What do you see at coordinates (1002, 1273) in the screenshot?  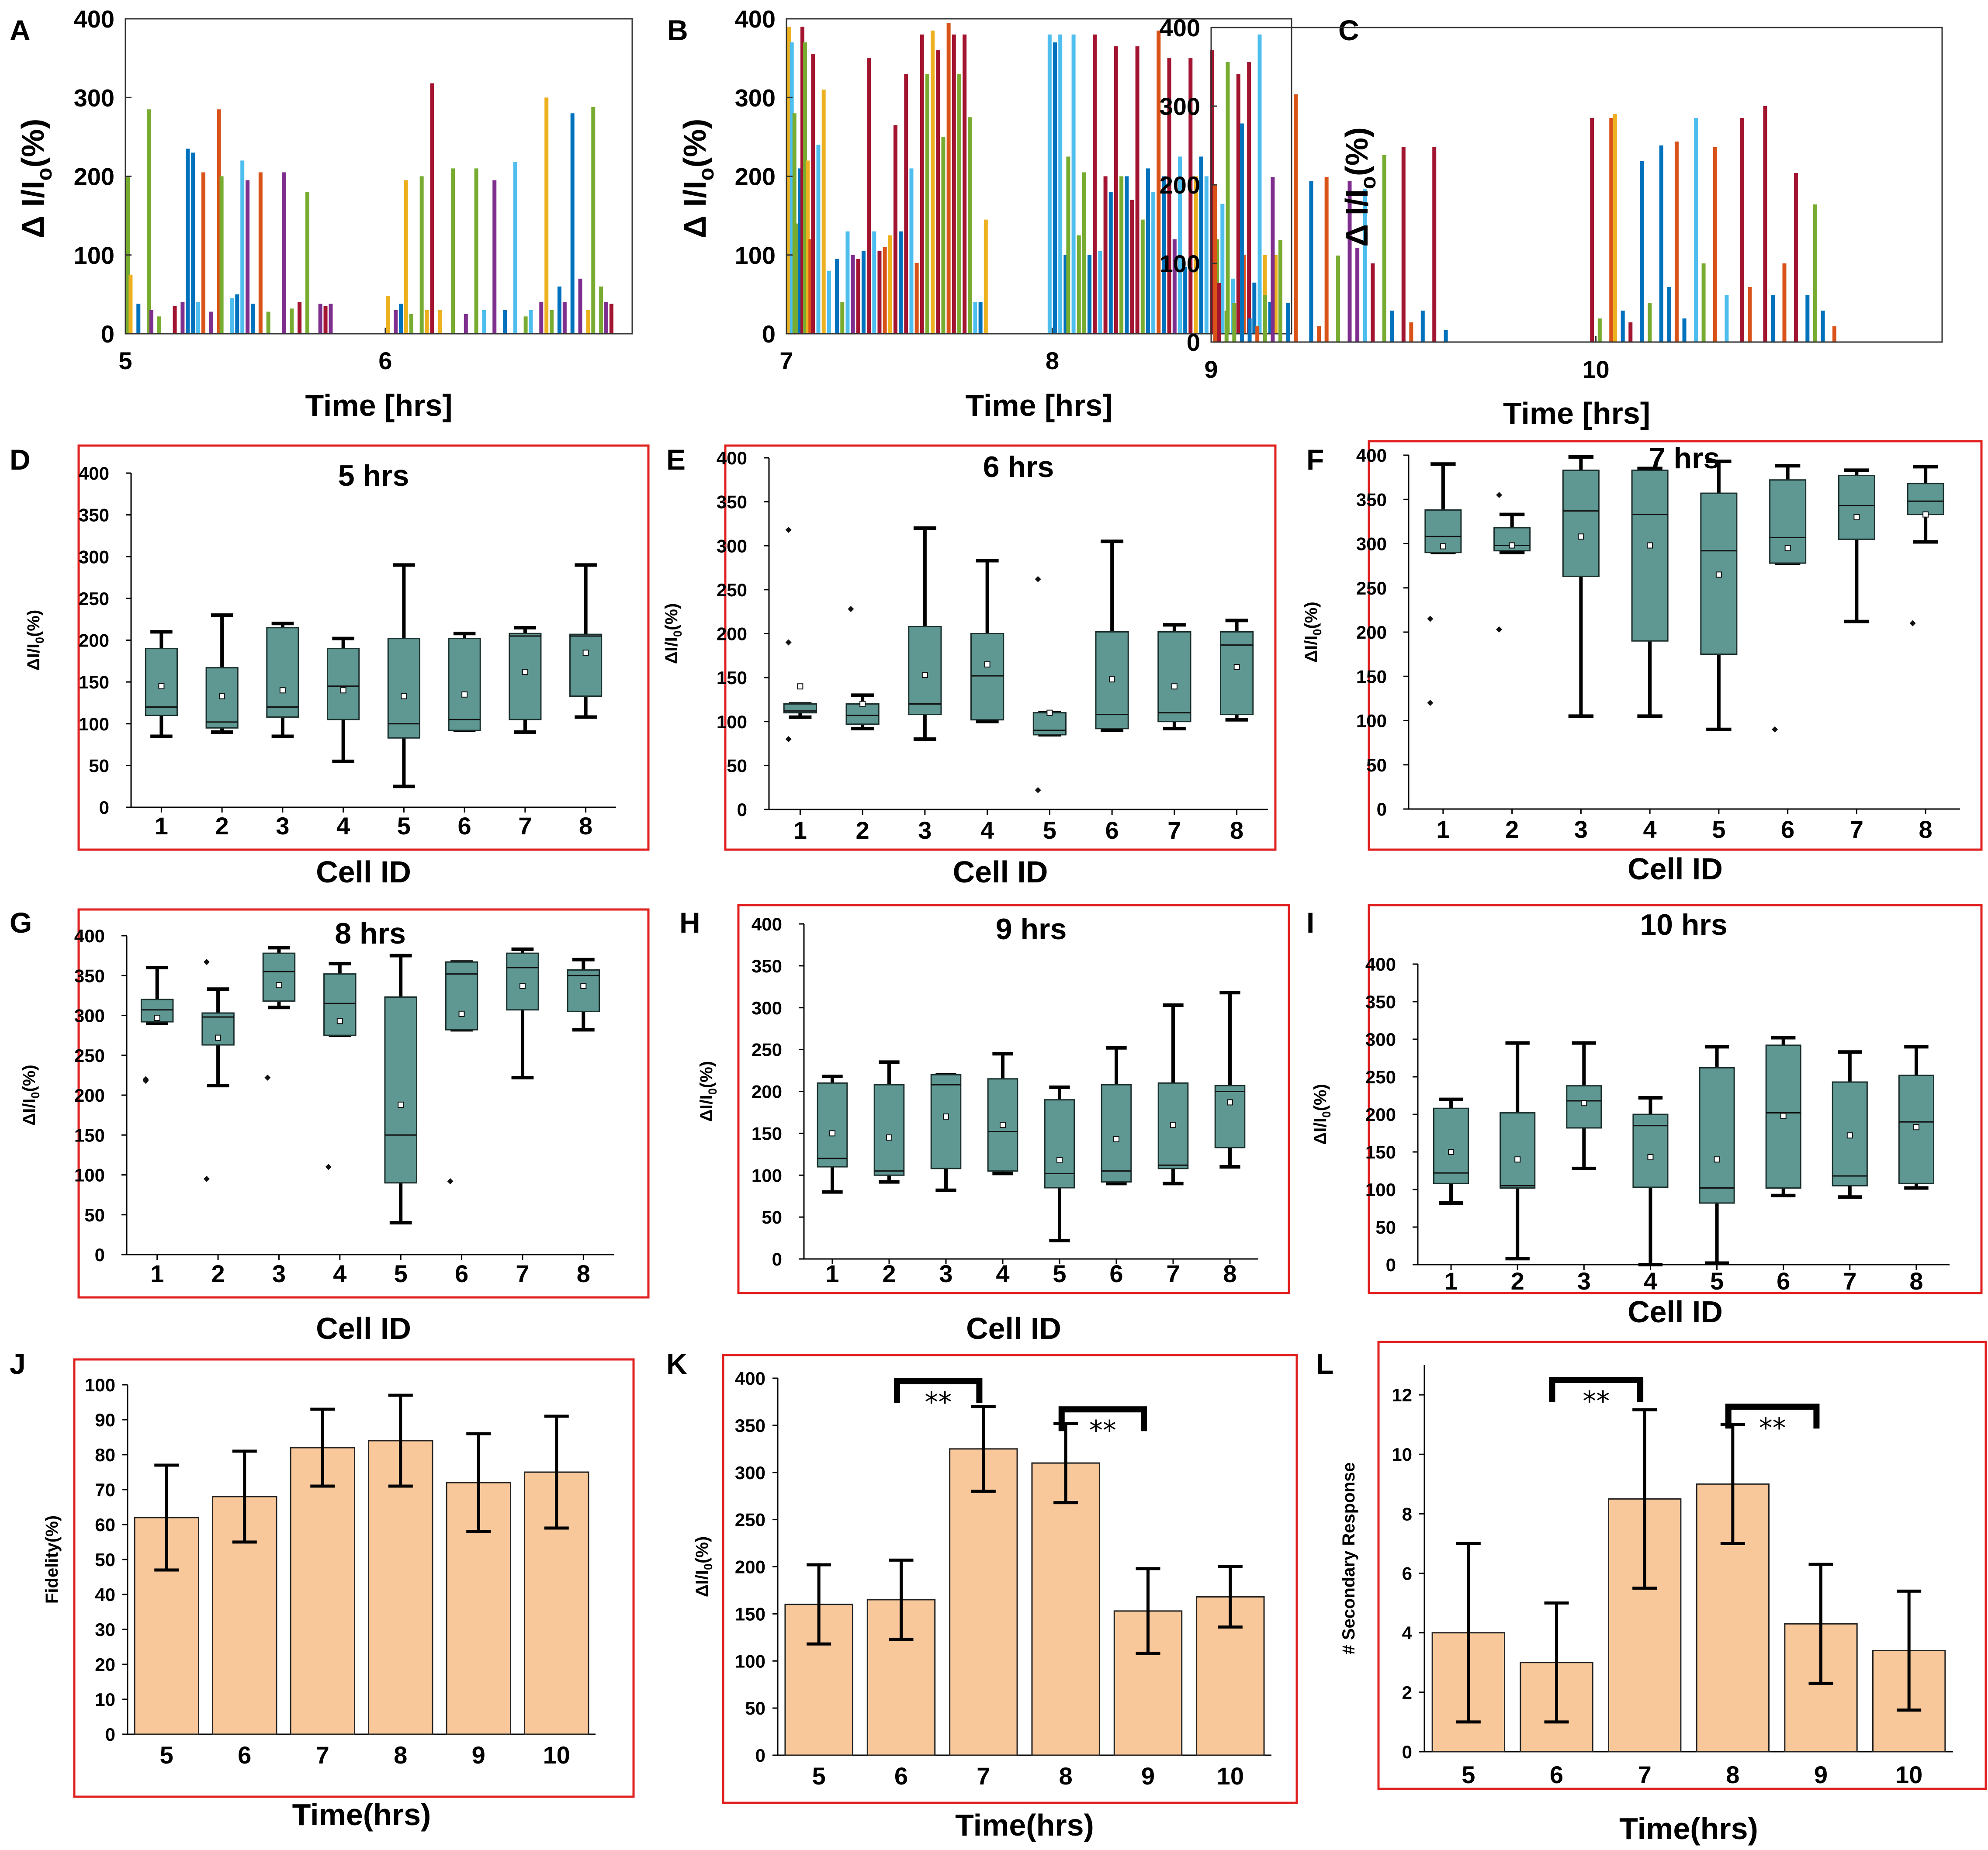 I see `x-tick-label: 4` at bounding box center [1002, 1273].